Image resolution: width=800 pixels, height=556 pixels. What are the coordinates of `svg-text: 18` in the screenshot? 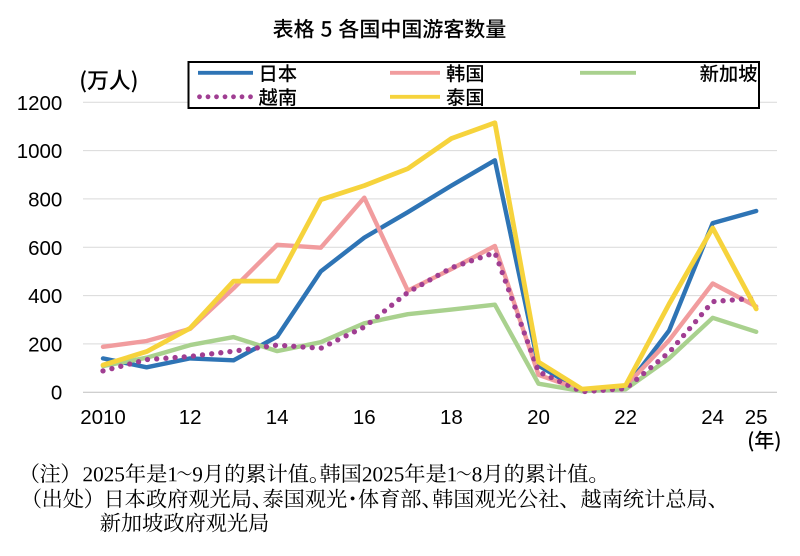 It's located at (451, 417).